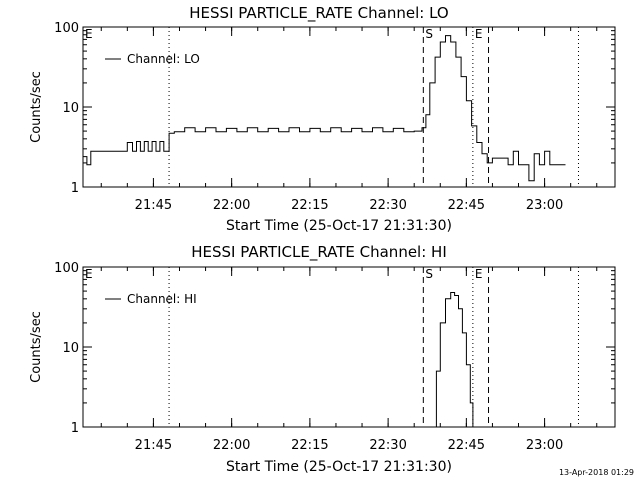 Image resolution: width=640 pixels, height=480 pixels. I want to click on footer-timestamp: 13-Apr-2018 01:29, so click(596, 472).